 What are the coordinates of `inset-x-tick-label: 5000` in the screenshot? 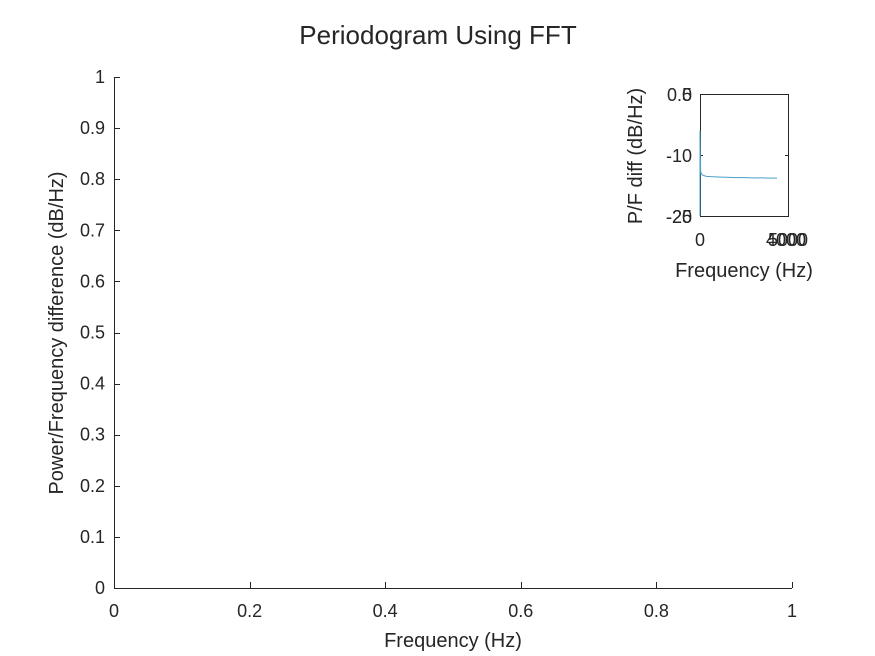 It's located at (788, 240).